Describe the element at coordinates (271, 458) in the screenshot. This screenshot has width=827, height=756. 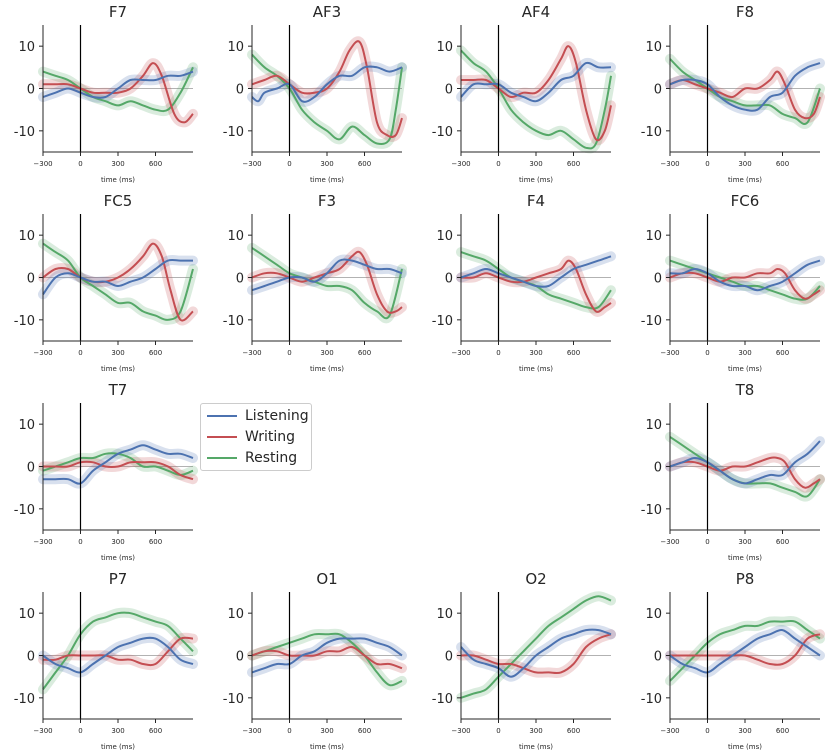
I see `legend-label-resting: Resting` at that location.